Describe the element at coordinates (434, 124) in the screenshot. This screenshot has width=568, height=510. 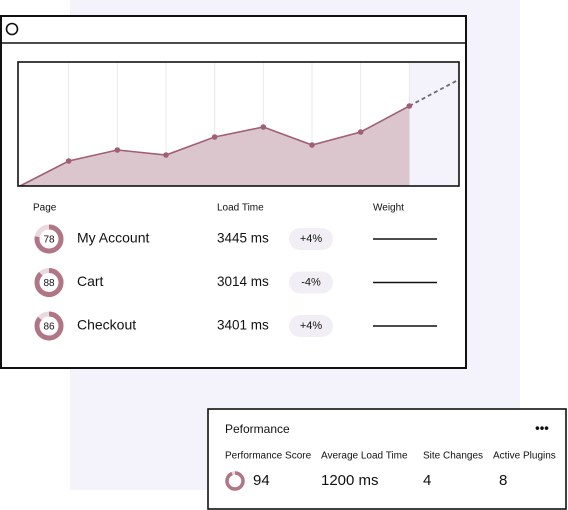
I see `forecast-region` at that location.